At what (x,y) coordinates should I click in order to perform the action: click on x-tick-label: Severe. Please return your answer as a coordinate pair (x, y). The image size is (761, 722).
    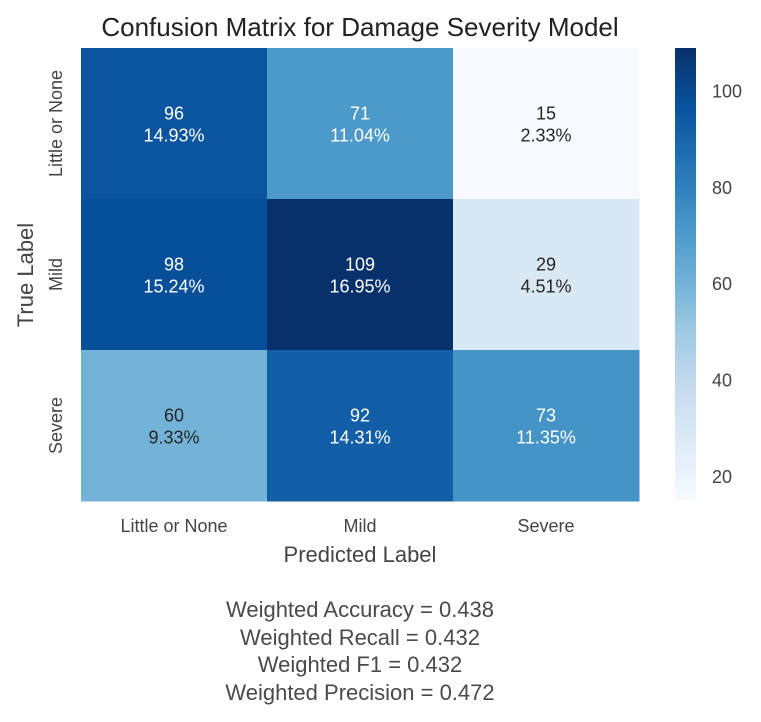
    Looking at the image, I should click on (545, 526).